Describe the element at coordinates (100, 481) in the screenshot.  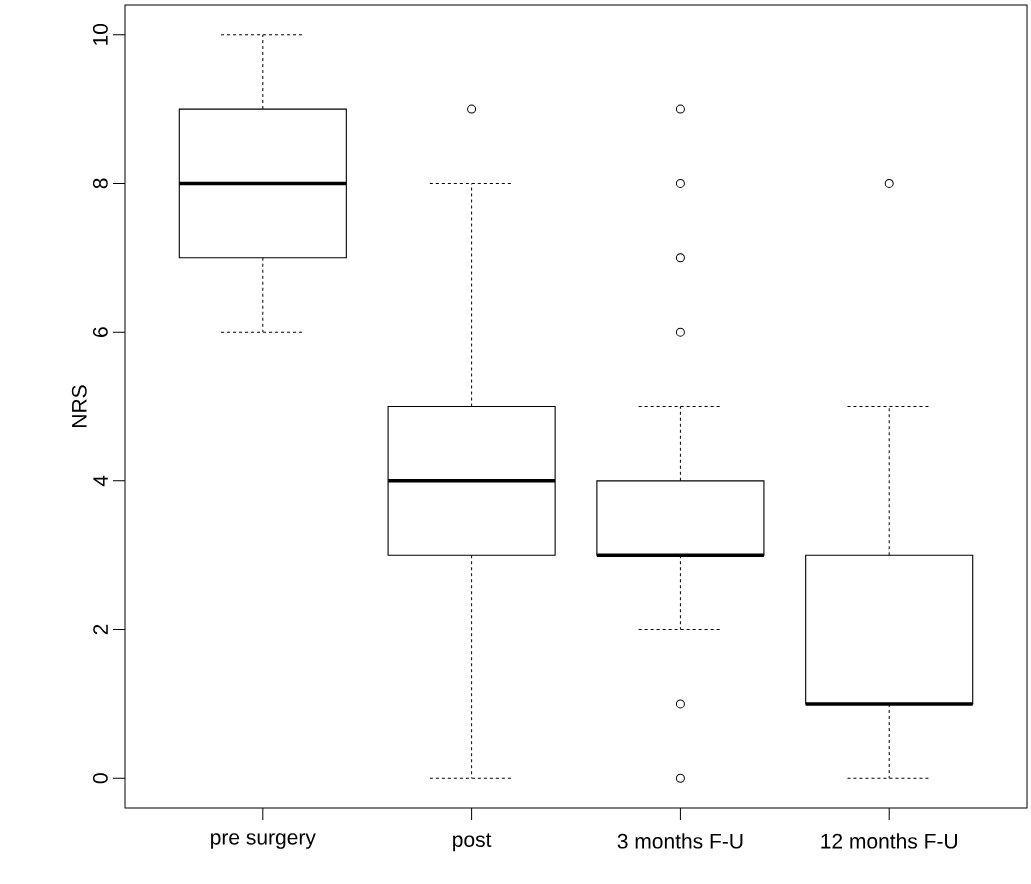
I see `y-tick-label: 4` at that location.